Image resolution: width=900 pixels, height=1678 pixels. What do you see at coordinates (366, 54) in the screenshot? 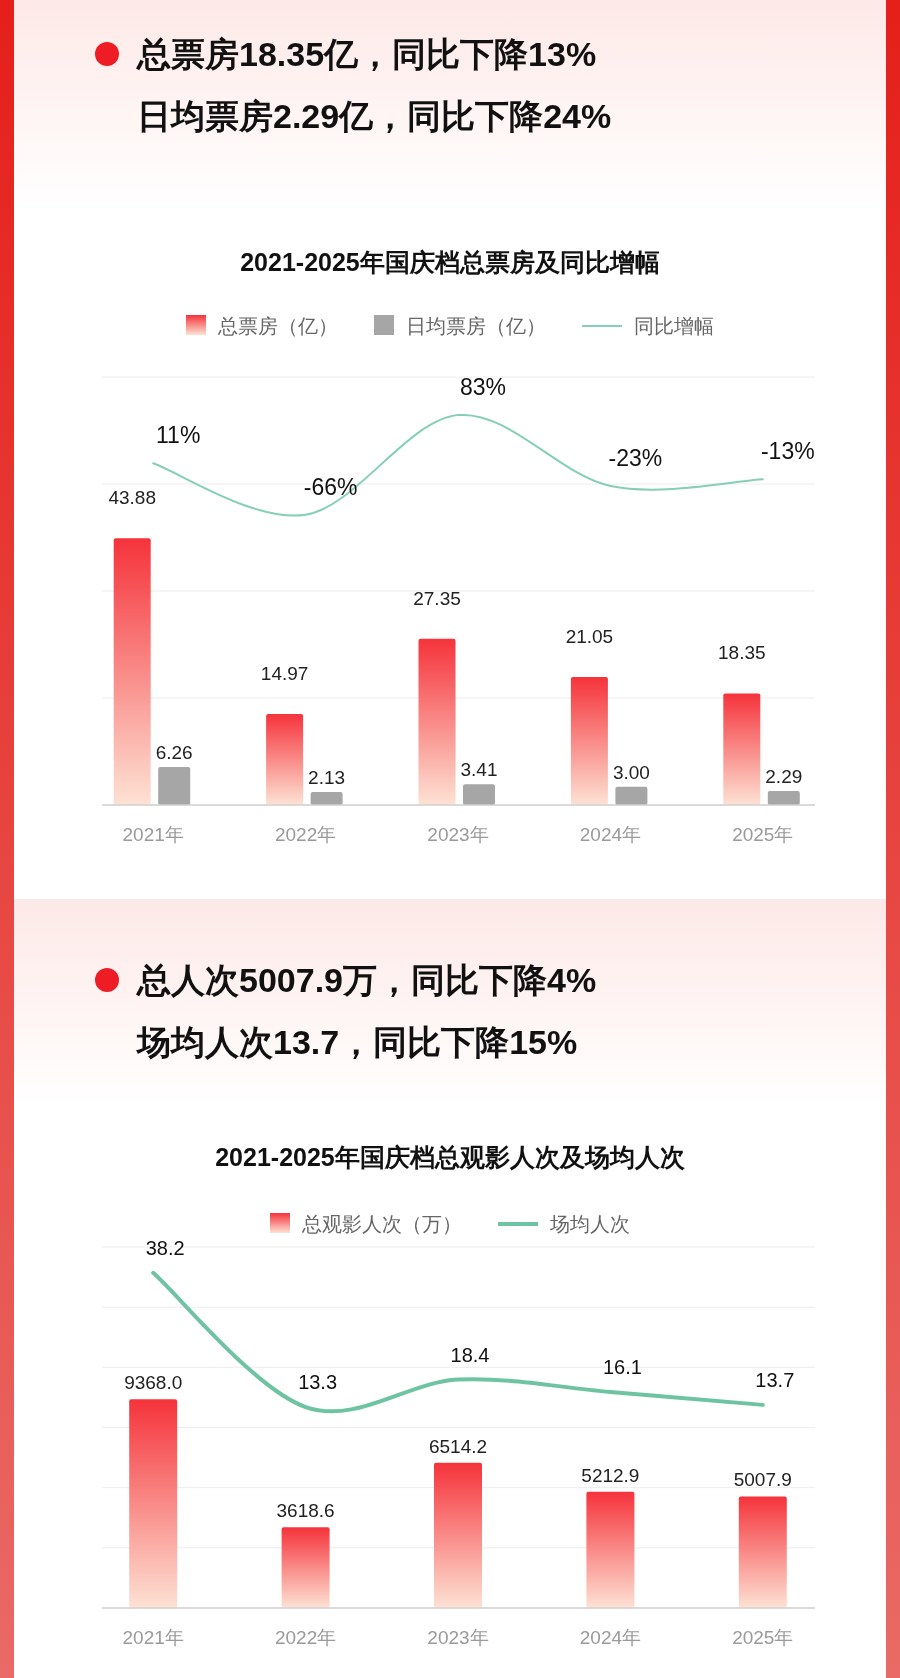
I see `text: 总票房18.35亿，同比下降13%` at bounding box center [366, 54].